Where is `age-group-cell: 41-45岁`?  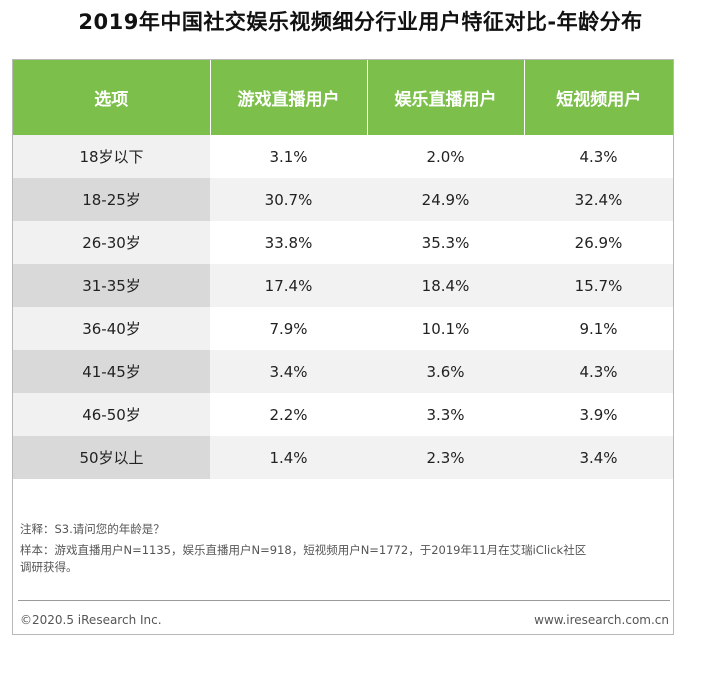 age-group-cell: 41-45岁 is located at coordinates (111, 371).